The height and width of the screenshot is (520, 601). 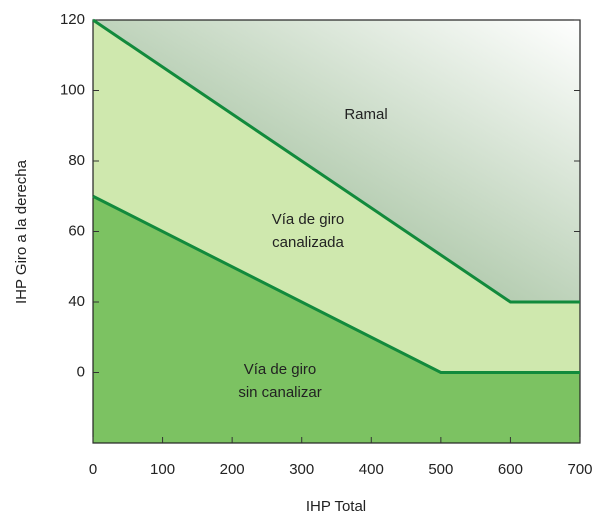 What do you see at coordinates (301, 469) in the screenshot?
I see `x-tick-label: 300` at bounding box center [301, 469].